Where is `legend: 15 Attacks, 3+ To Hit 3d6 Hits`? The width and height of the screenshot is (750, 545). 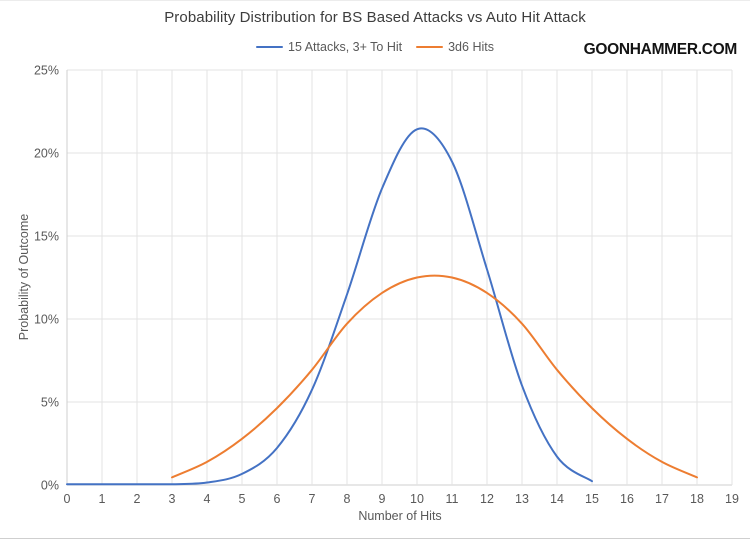 legend: 15 Attacks, 3+ To Hit 3d6 Hits is located at coordinates (375, 47).